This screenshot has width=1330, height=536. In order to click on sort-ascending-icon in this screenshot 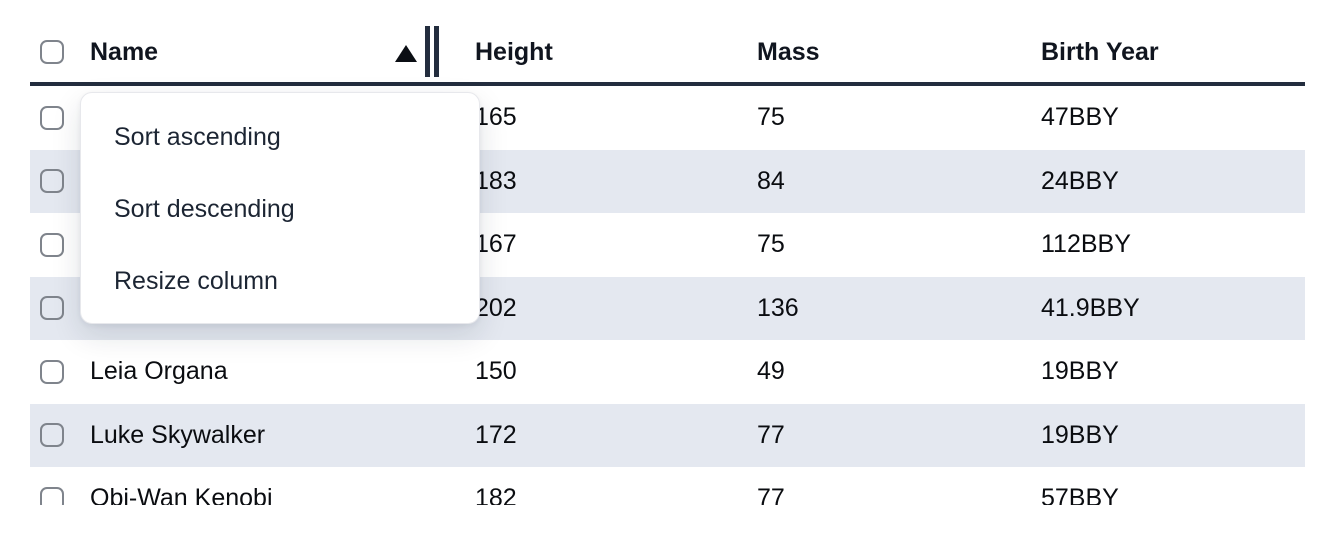, I will do `click(406, 53)`.